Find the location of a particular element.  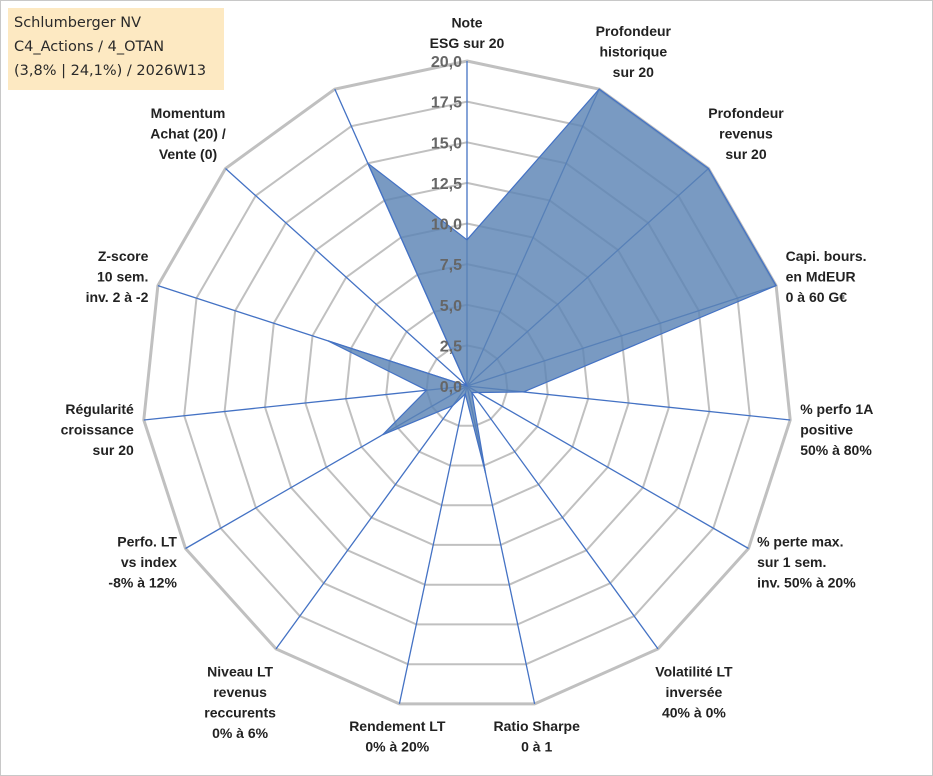

axis-label-11-line-1: croissance is located at coordinates (97, 429).